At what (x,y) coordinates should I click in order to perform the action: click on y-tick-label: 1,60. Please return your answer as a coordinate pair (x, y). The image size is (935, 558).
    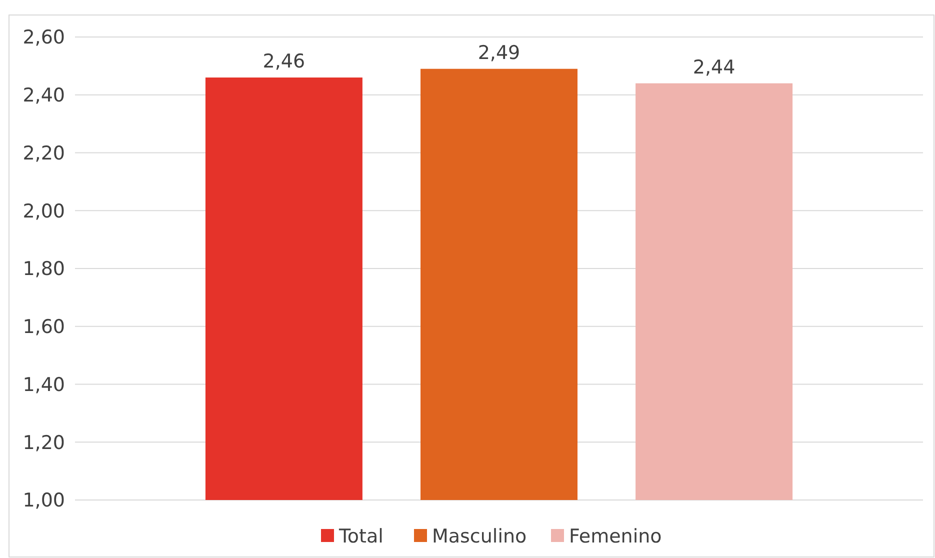
    Looking at the image, I should click on (43, 327).